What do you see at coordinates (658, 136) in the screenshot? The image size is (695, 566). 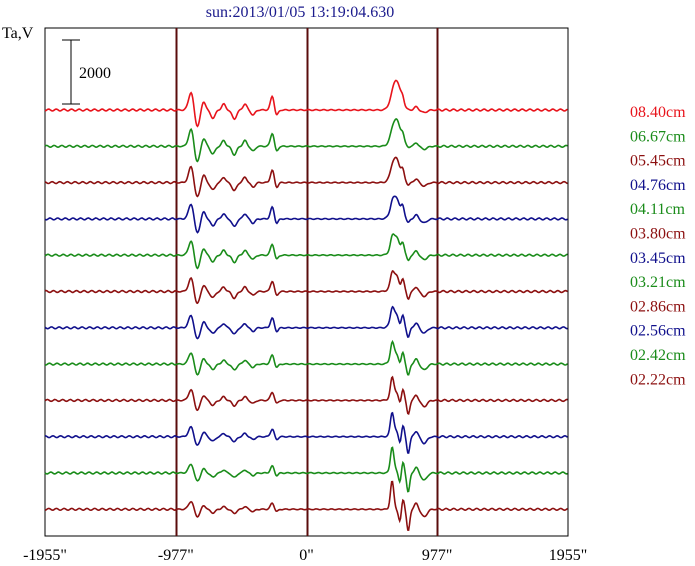 I see `legend-entry-1: 06.67cm` at bounding box center [658, 136].